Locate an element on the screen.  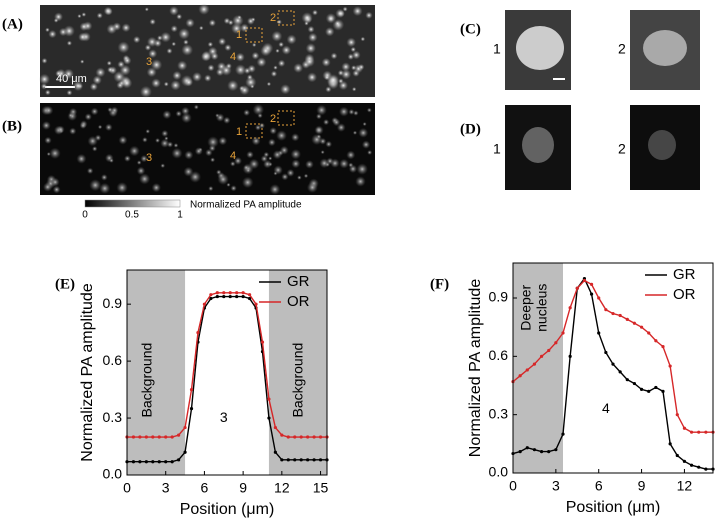
marker-label: 4 is located at coordinates (233, 57).